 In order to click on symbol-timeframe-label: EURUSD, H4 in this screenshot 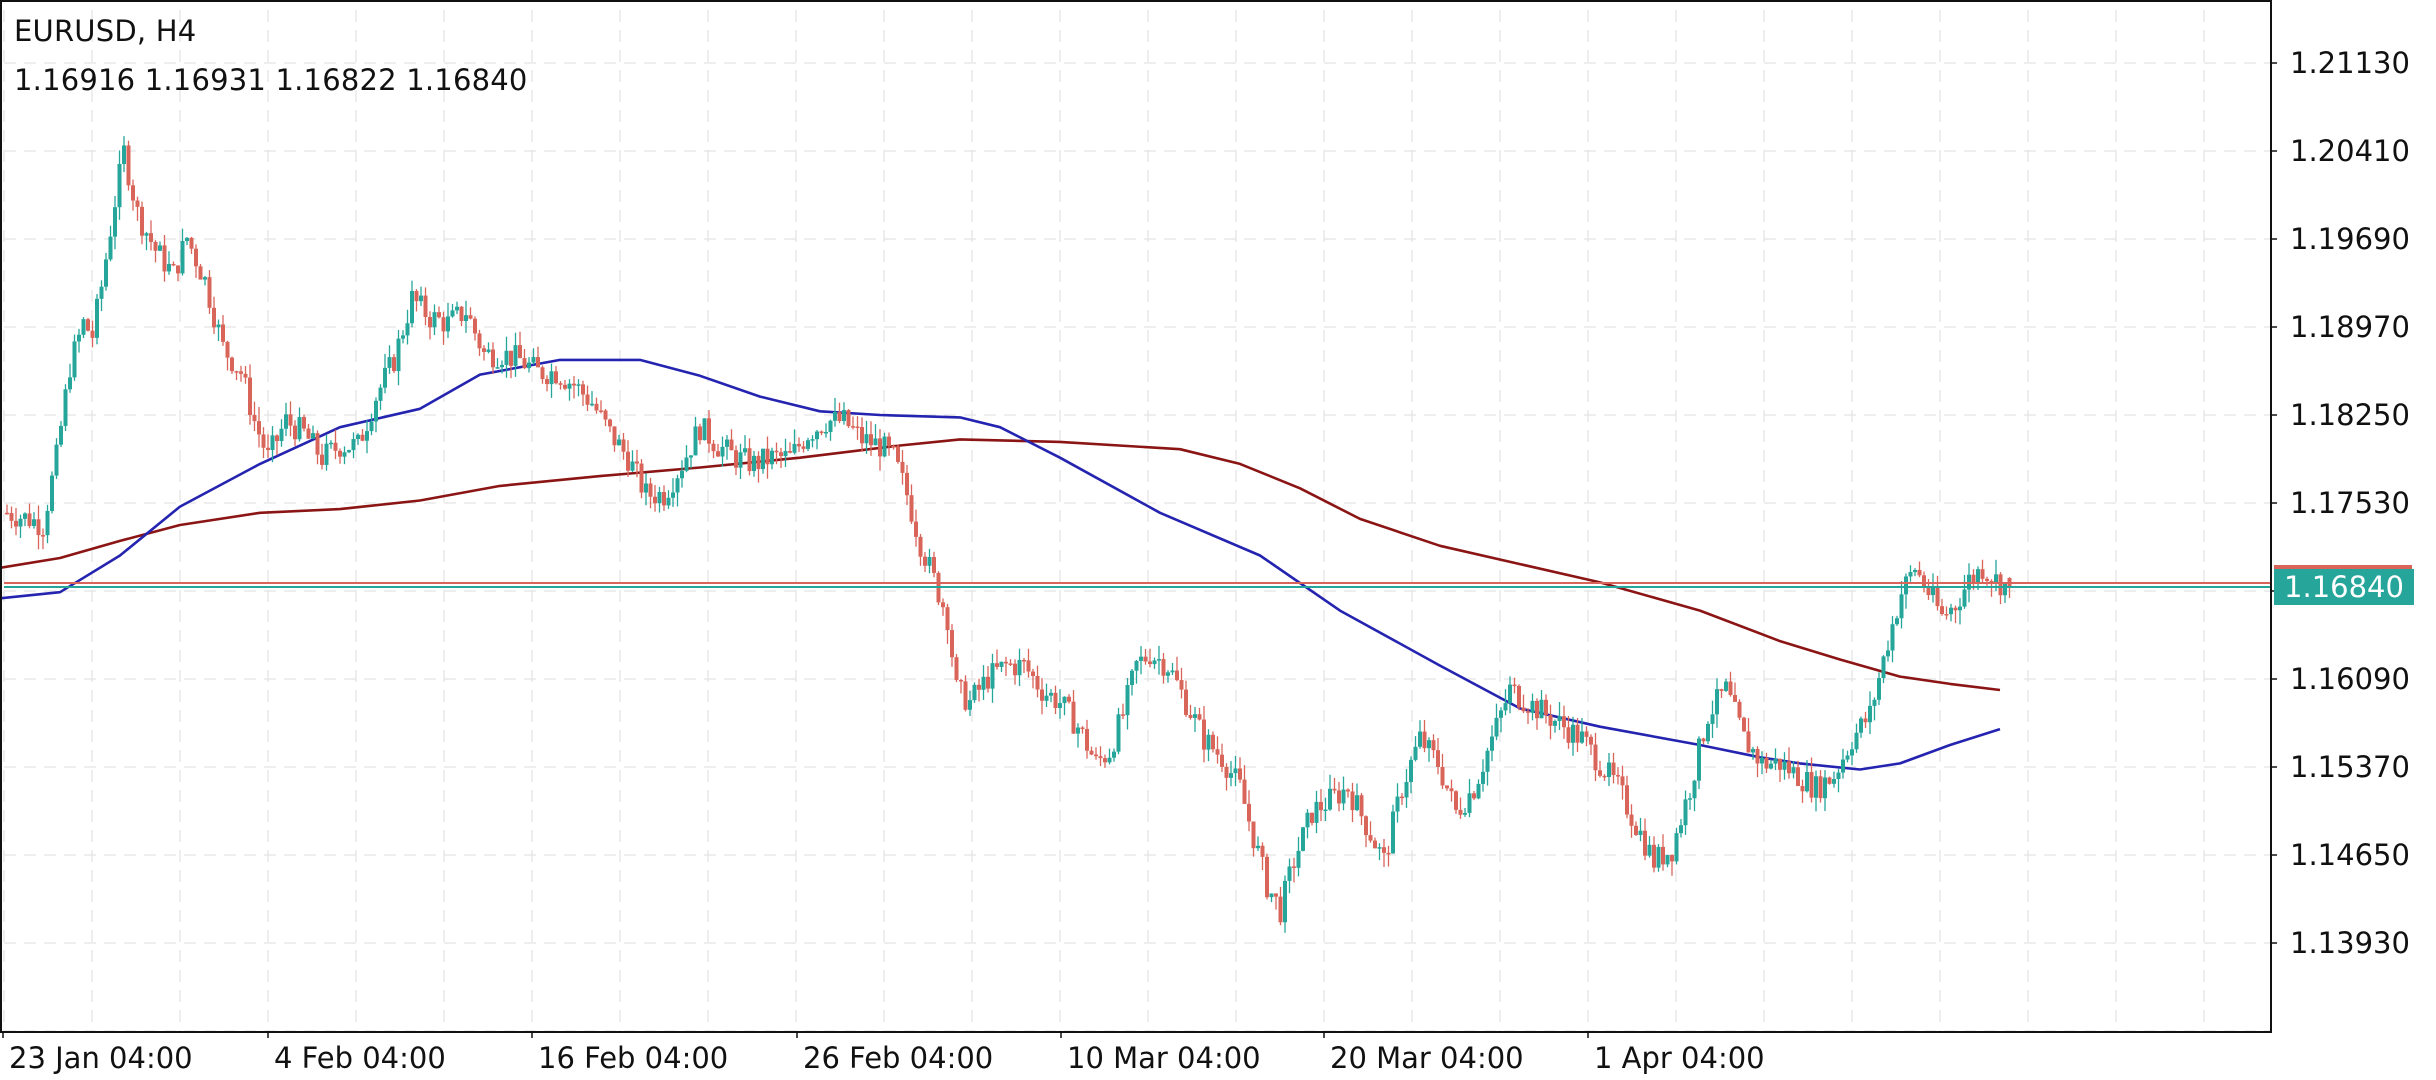, I will do `click(105, 31)`.